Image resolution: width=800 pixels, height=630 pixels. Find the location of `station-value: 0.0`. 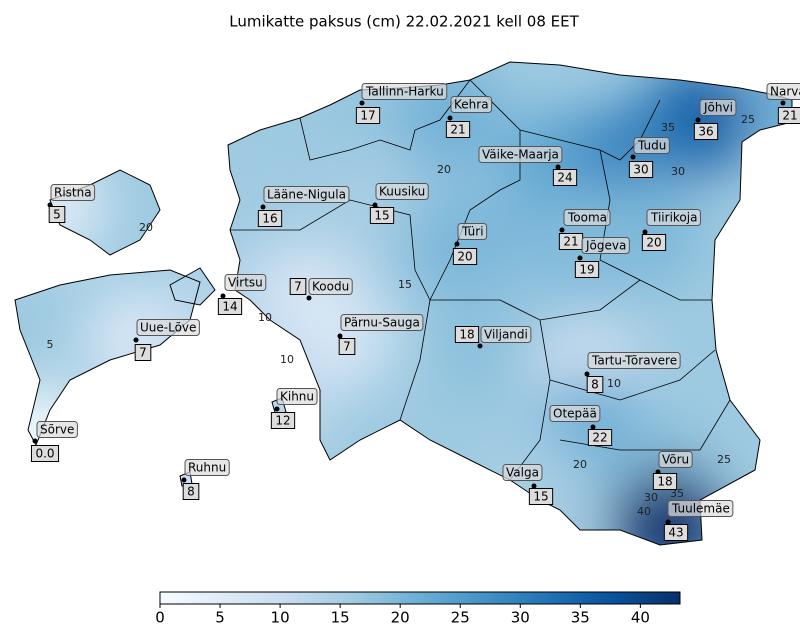

station-value: 0.0 is located at coordinates (44, 454).